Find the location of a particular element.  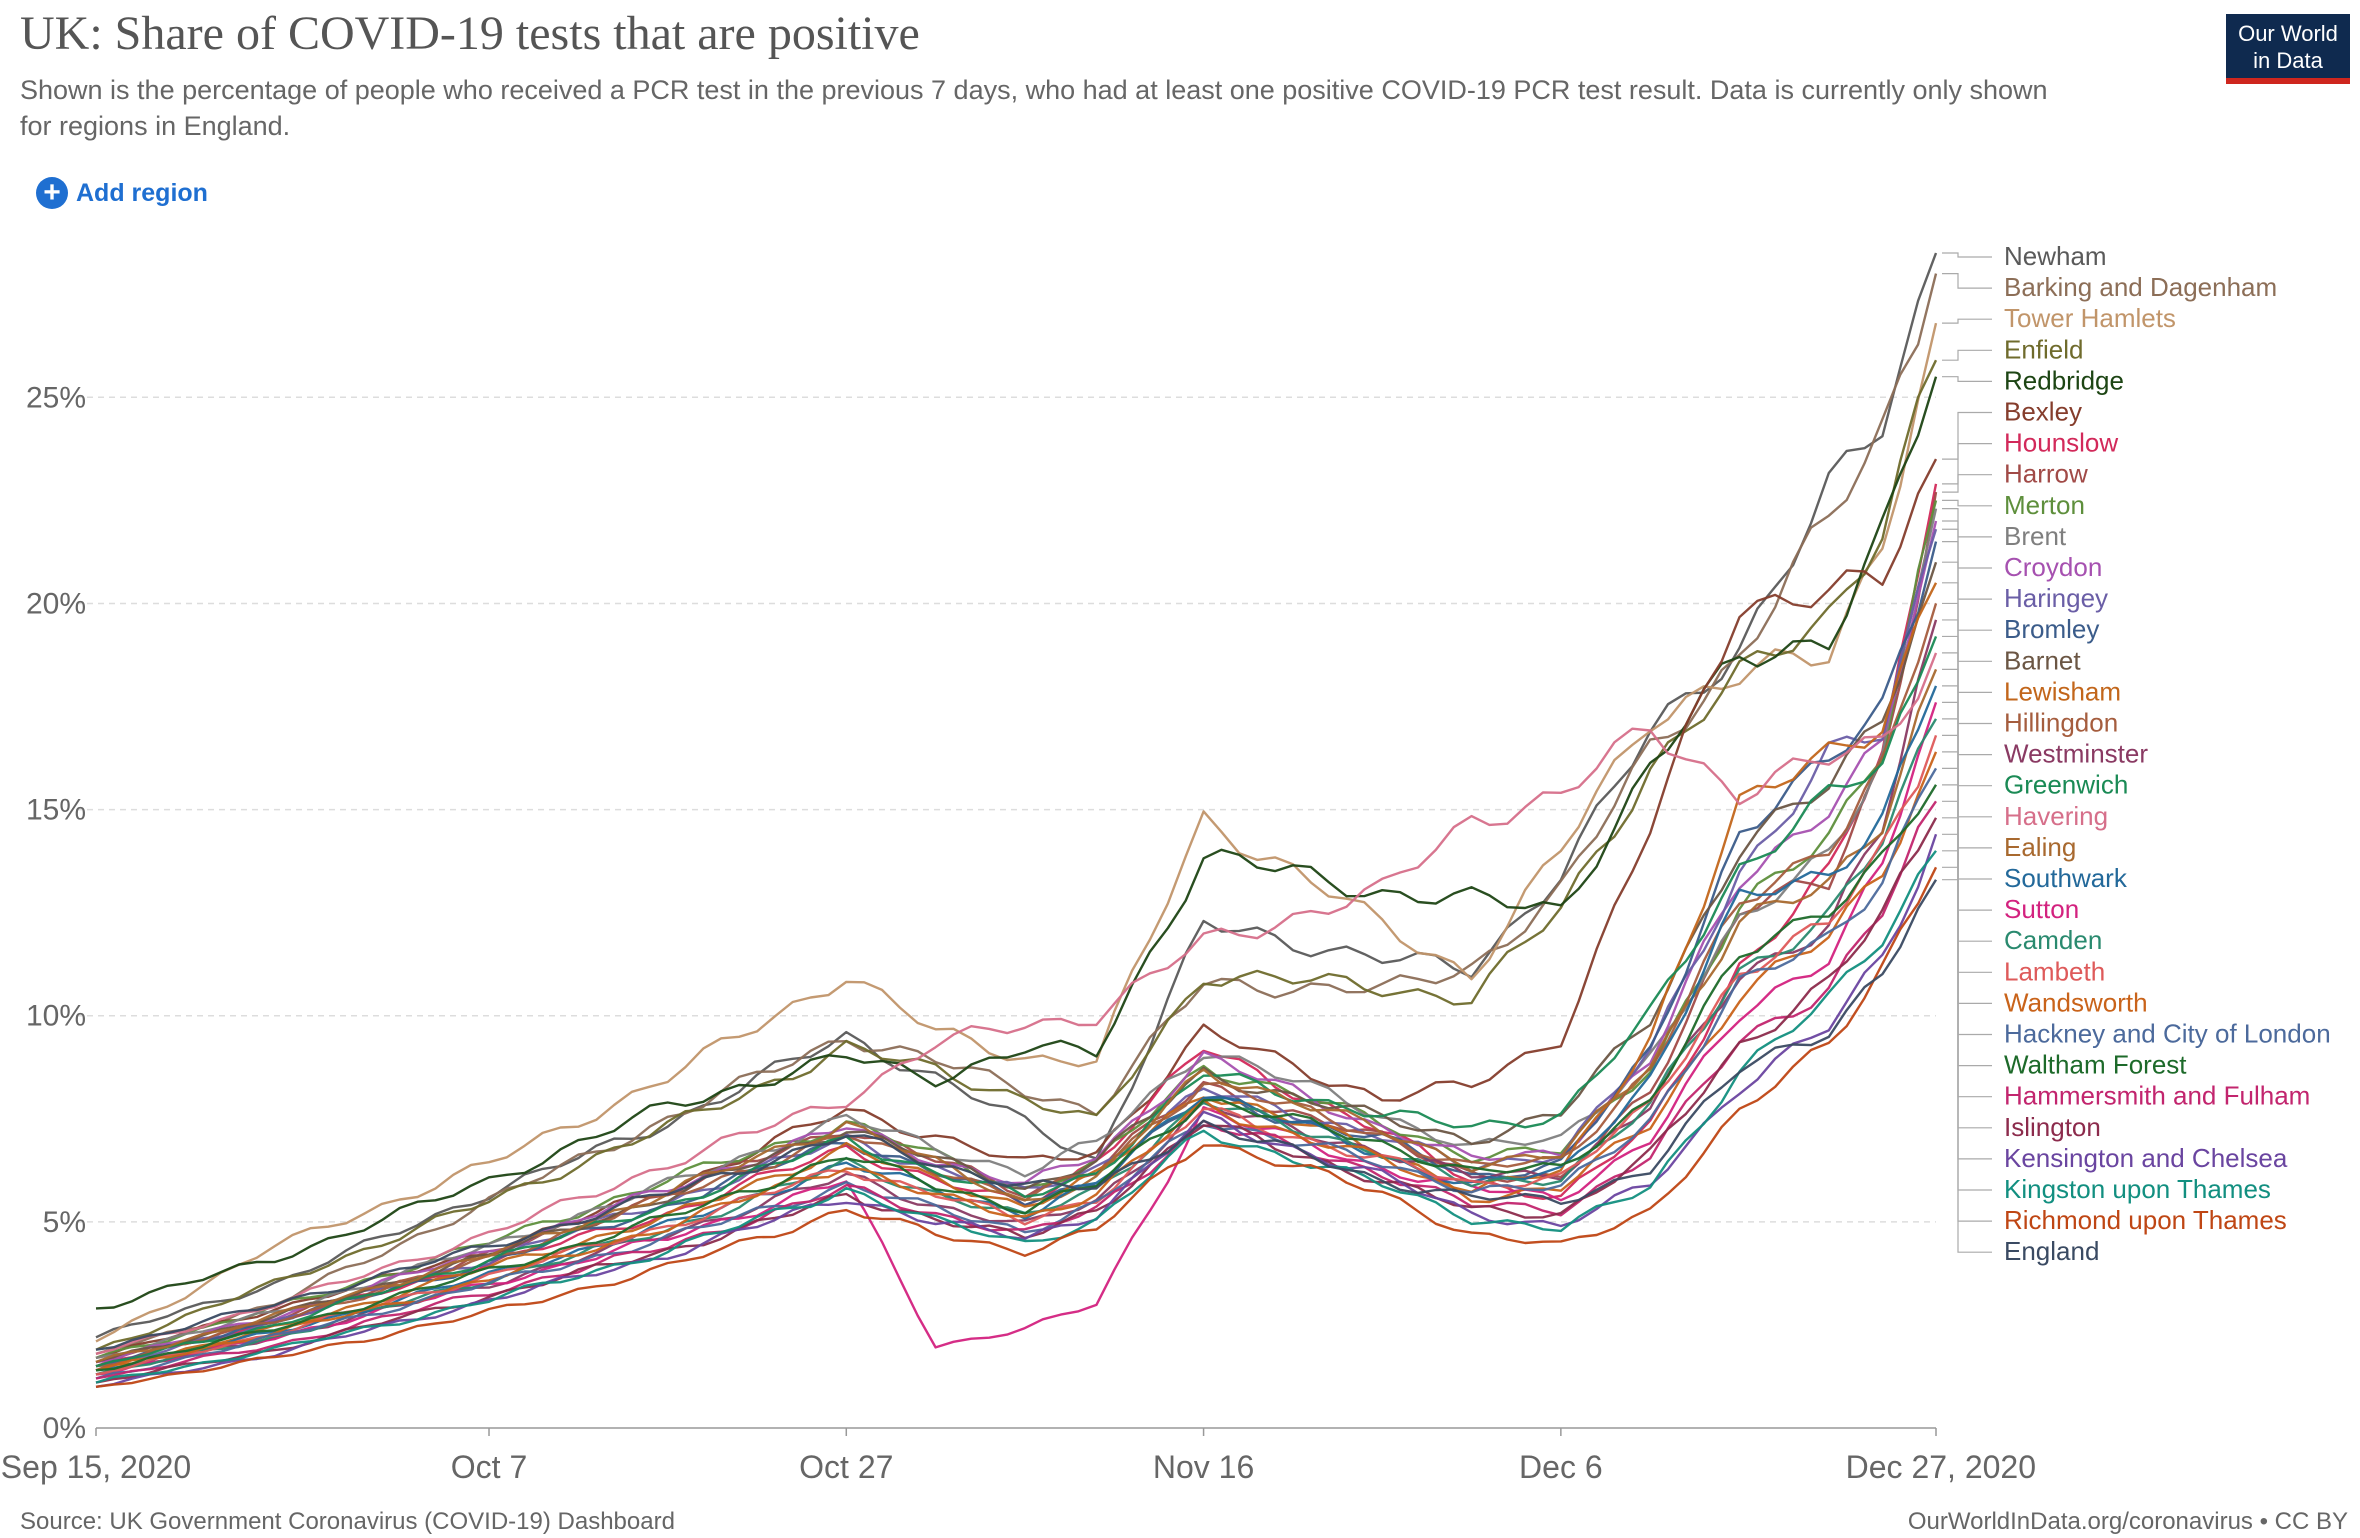

legend-label: Newham is located at coordinates (2055, 256).